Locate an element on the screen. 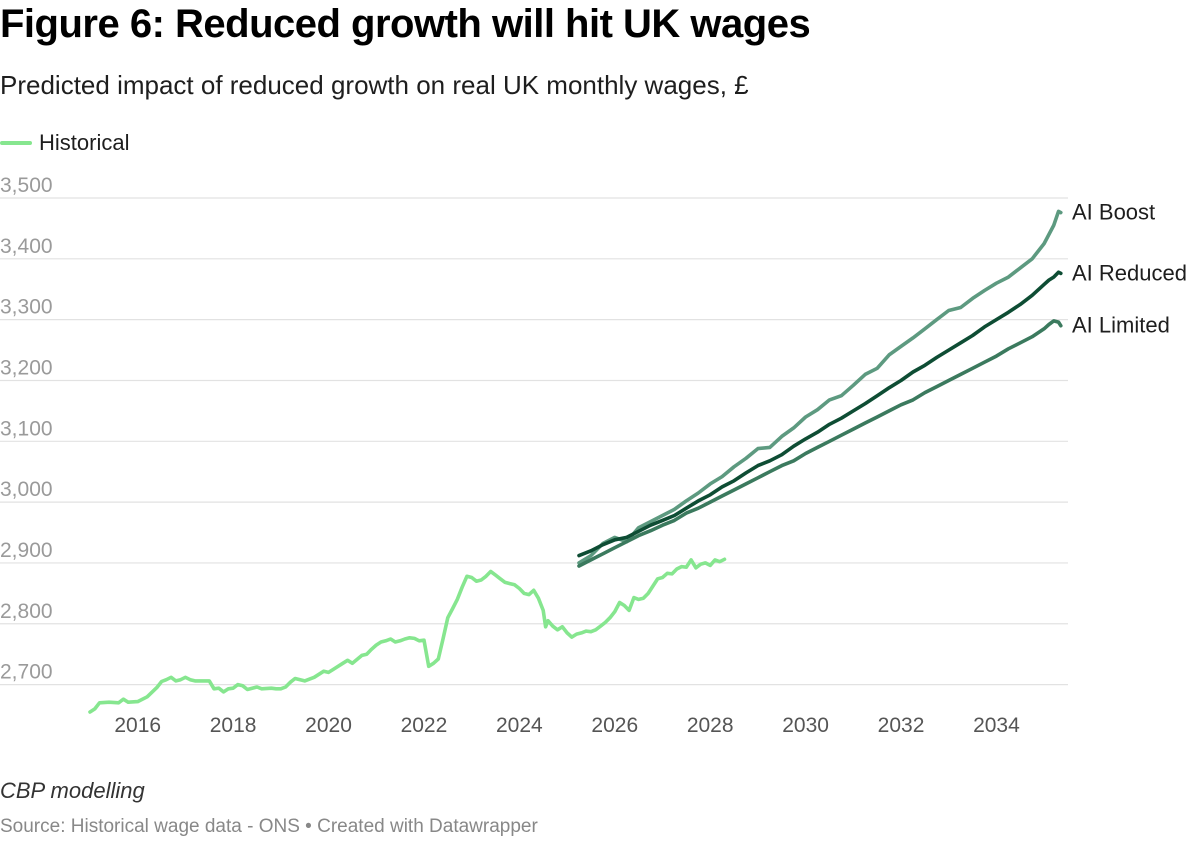 This screenshot has height=842, width=1200. series-line-ai-limited is located at coordinates (820, 443).